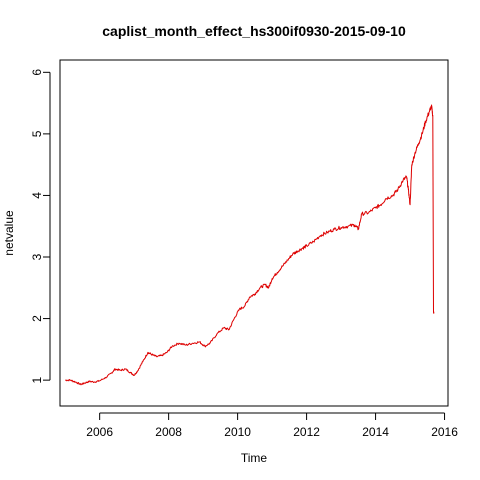  Describe the element at coordinates (254, 458) in the screenshot. I see `x-axis-label: Time` at that location.